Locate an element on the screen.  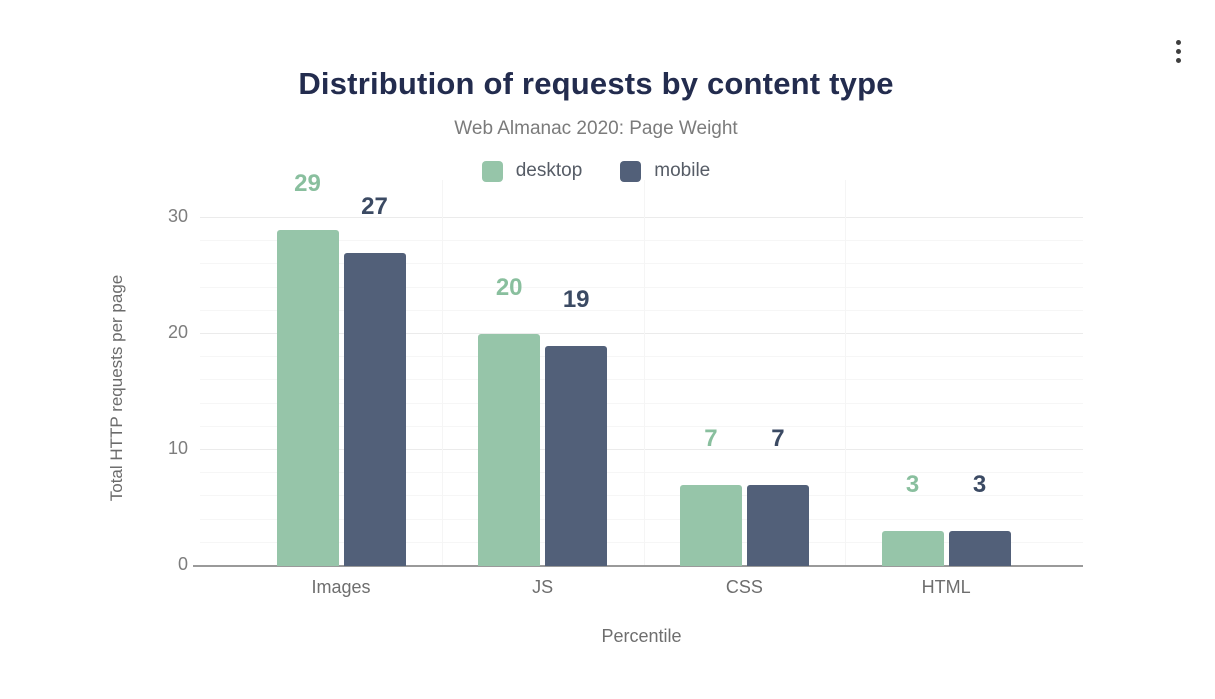
y-tick-label: 20 is located at coordinates (177, 332).